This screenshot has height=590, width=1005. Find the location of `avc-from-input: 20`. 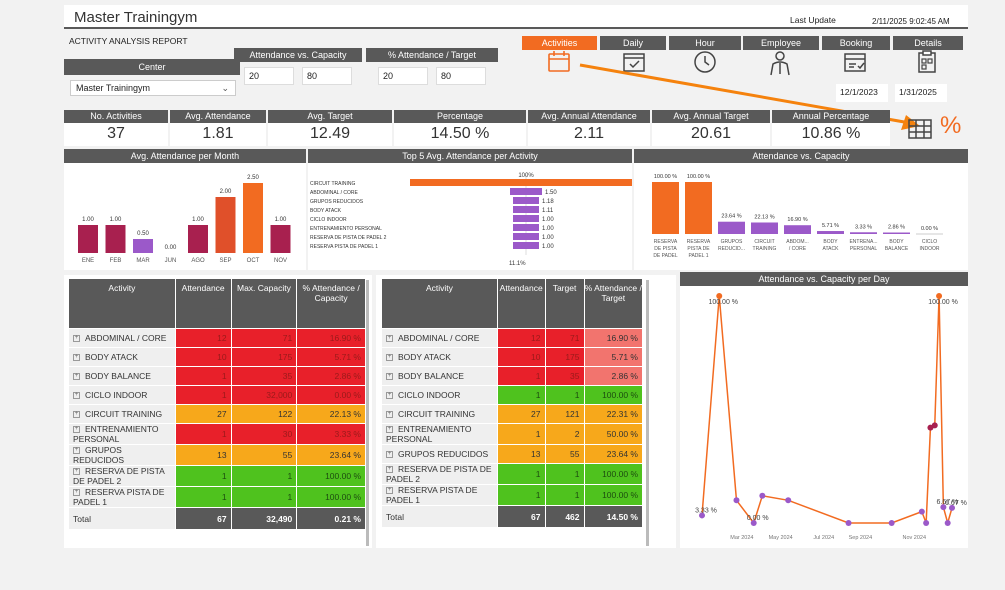

avc-from-input: 20 is located at coordinates (269, 76).